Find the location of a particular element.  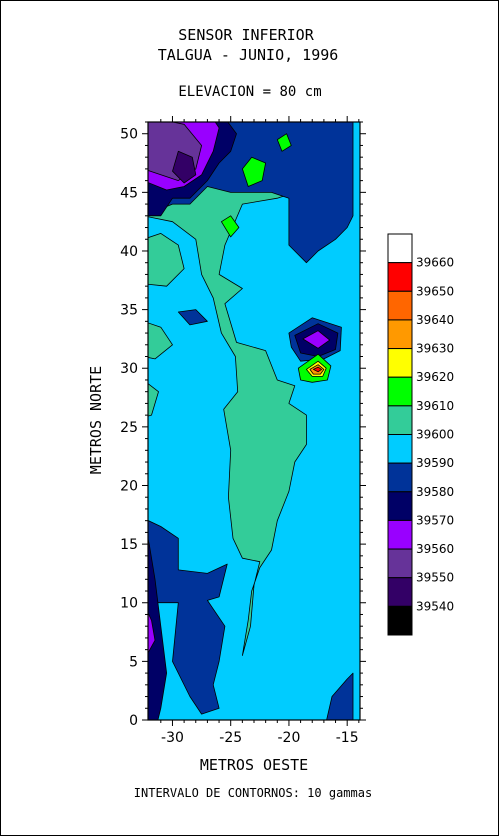

contour-interval-note: INTERVALO DE CONTORNOS: 10 gammas is located at coordinates (253, 793).